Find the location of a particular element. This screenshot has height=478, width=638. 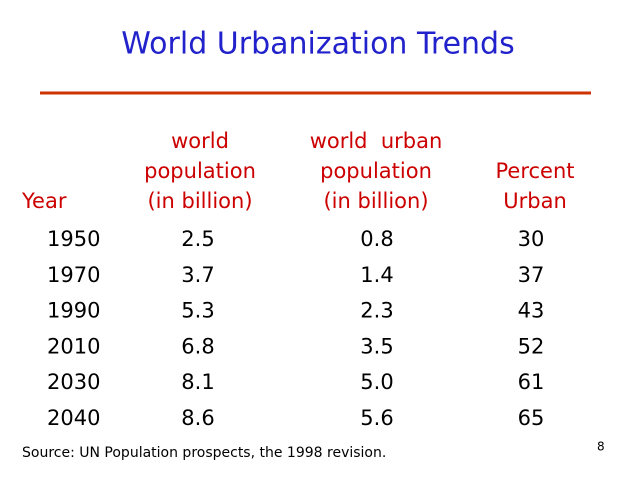

table-cell: 61 is located at coordinates (531, 382).